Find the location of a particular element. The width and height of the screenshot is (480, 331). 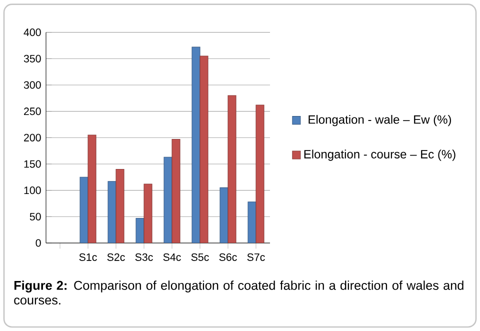

y-tick-label: 50 is located at coordinates (35, 216).